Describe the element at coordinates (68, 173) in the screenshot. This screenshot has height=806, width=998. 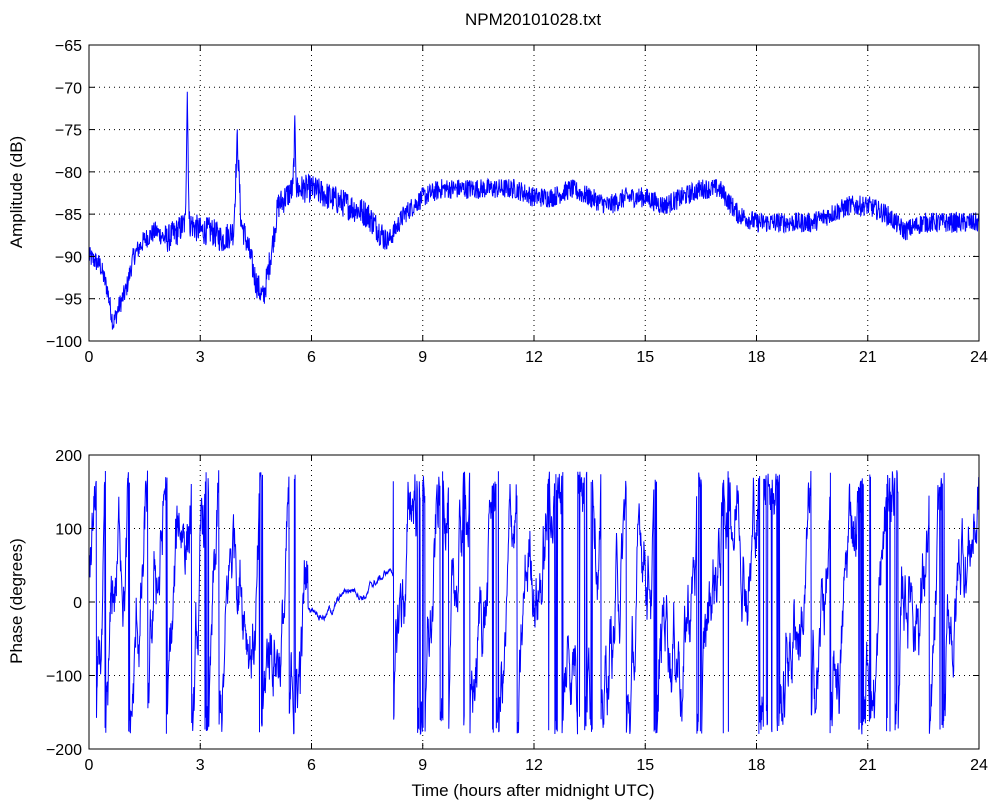
I see `amplitude-ytick-label: −80` at that location.